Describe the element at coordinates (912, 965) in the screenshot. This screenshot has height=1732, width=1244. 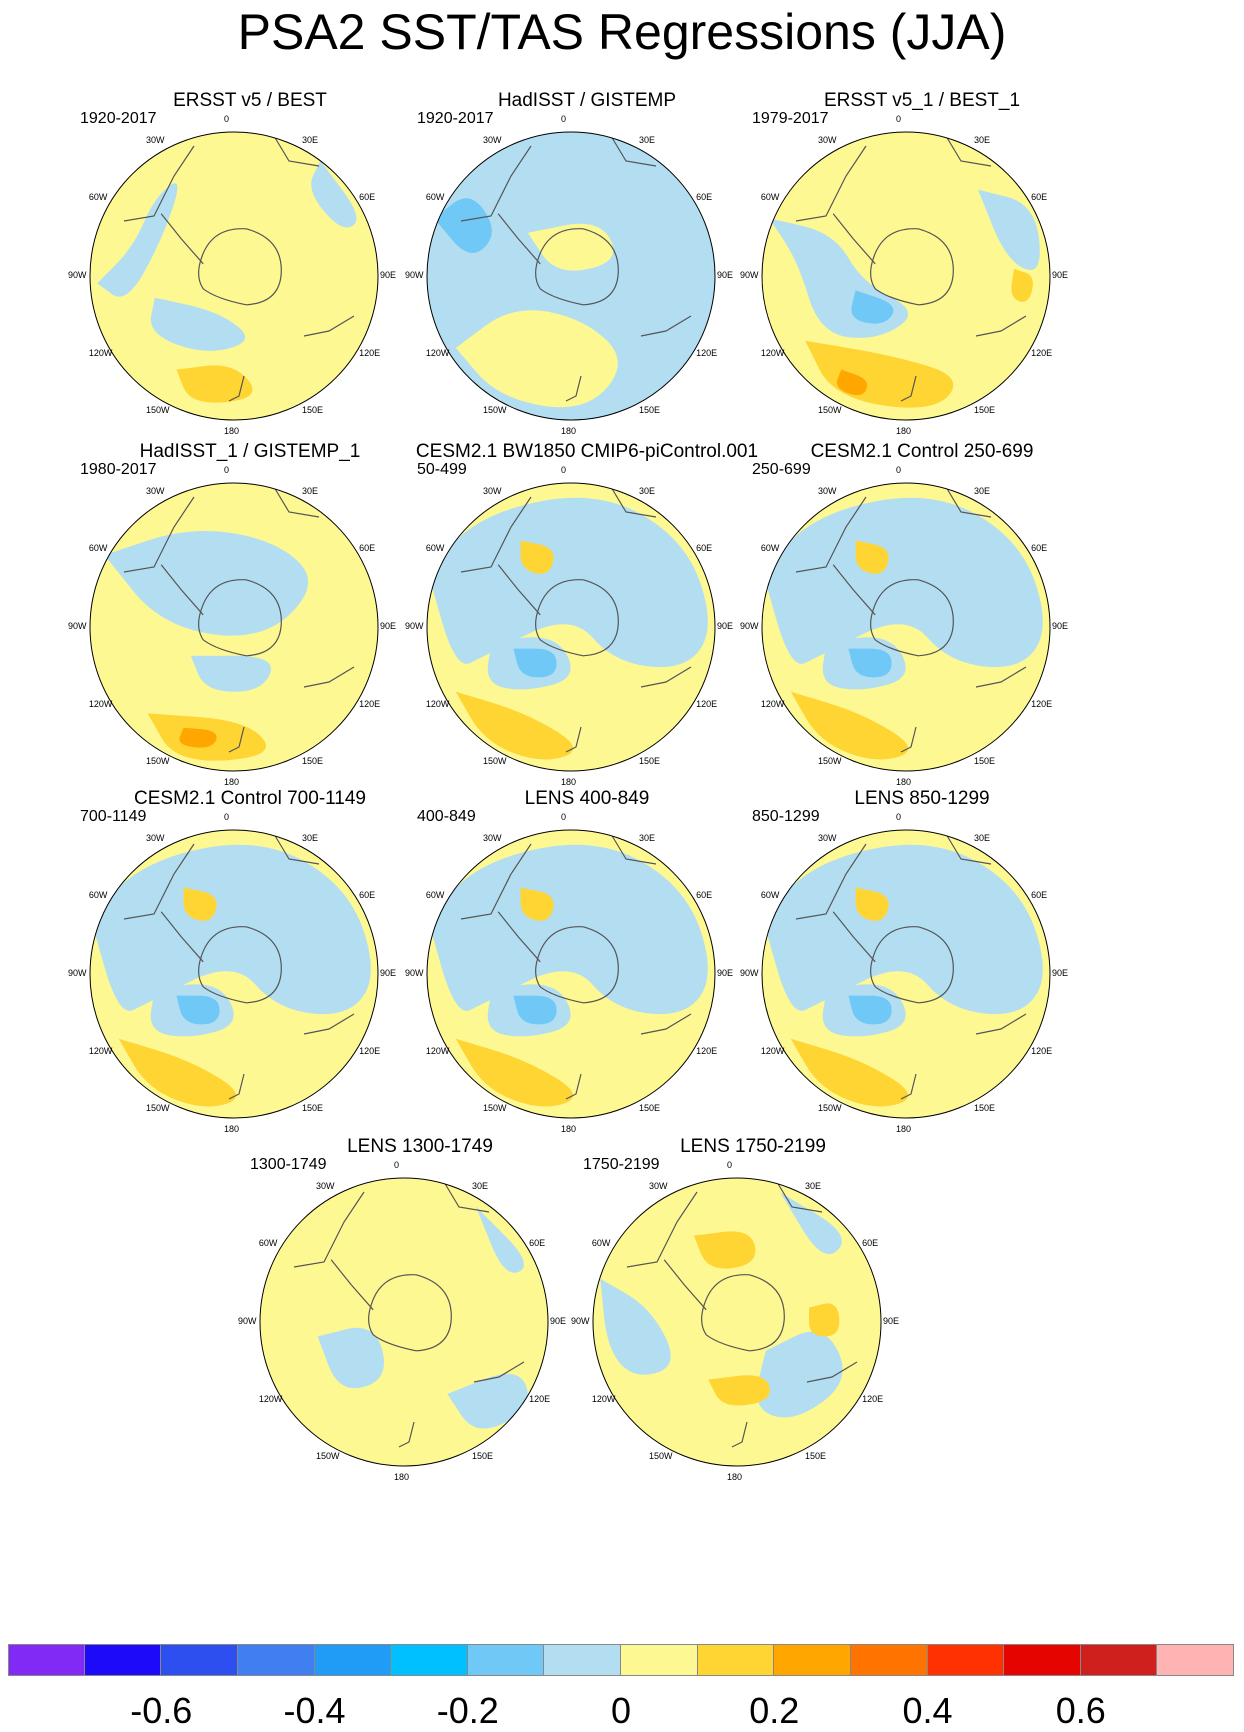
I see `antarctica-coastline` at that location.